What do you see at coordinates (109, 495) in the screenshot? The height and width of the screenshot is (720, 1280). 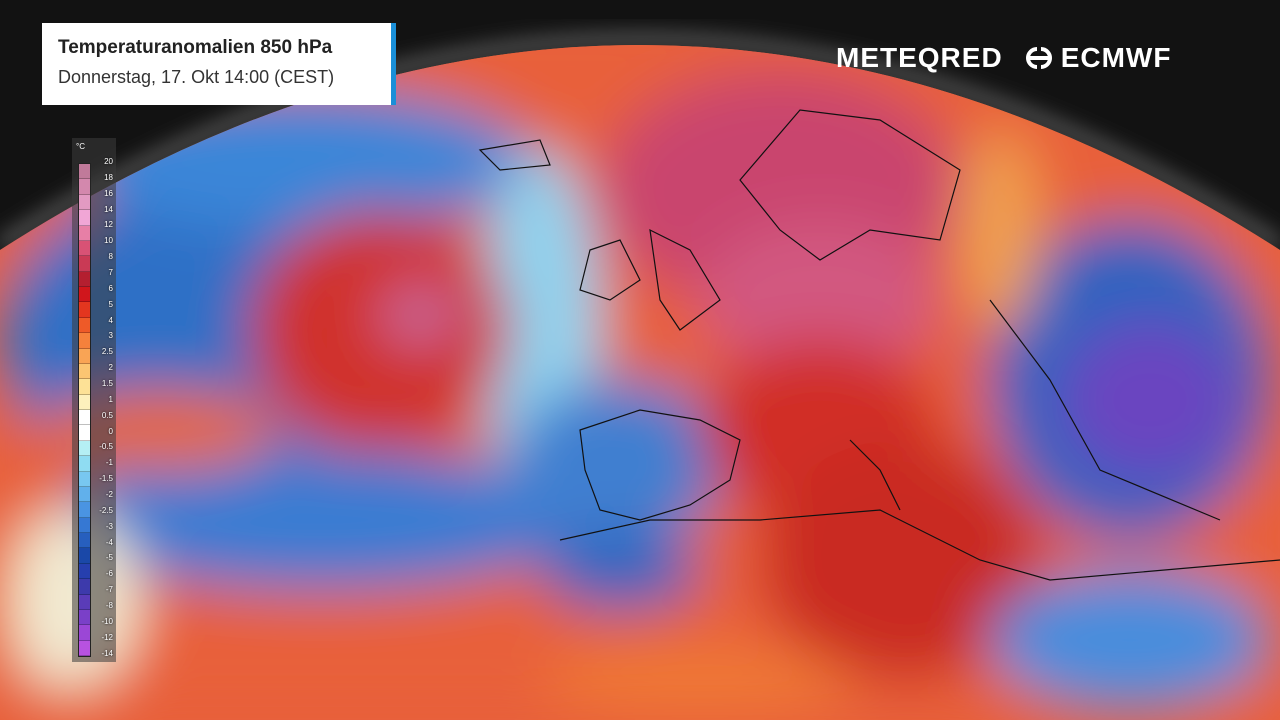 I see `legend-label: -2` at bounding box center [109, 495].